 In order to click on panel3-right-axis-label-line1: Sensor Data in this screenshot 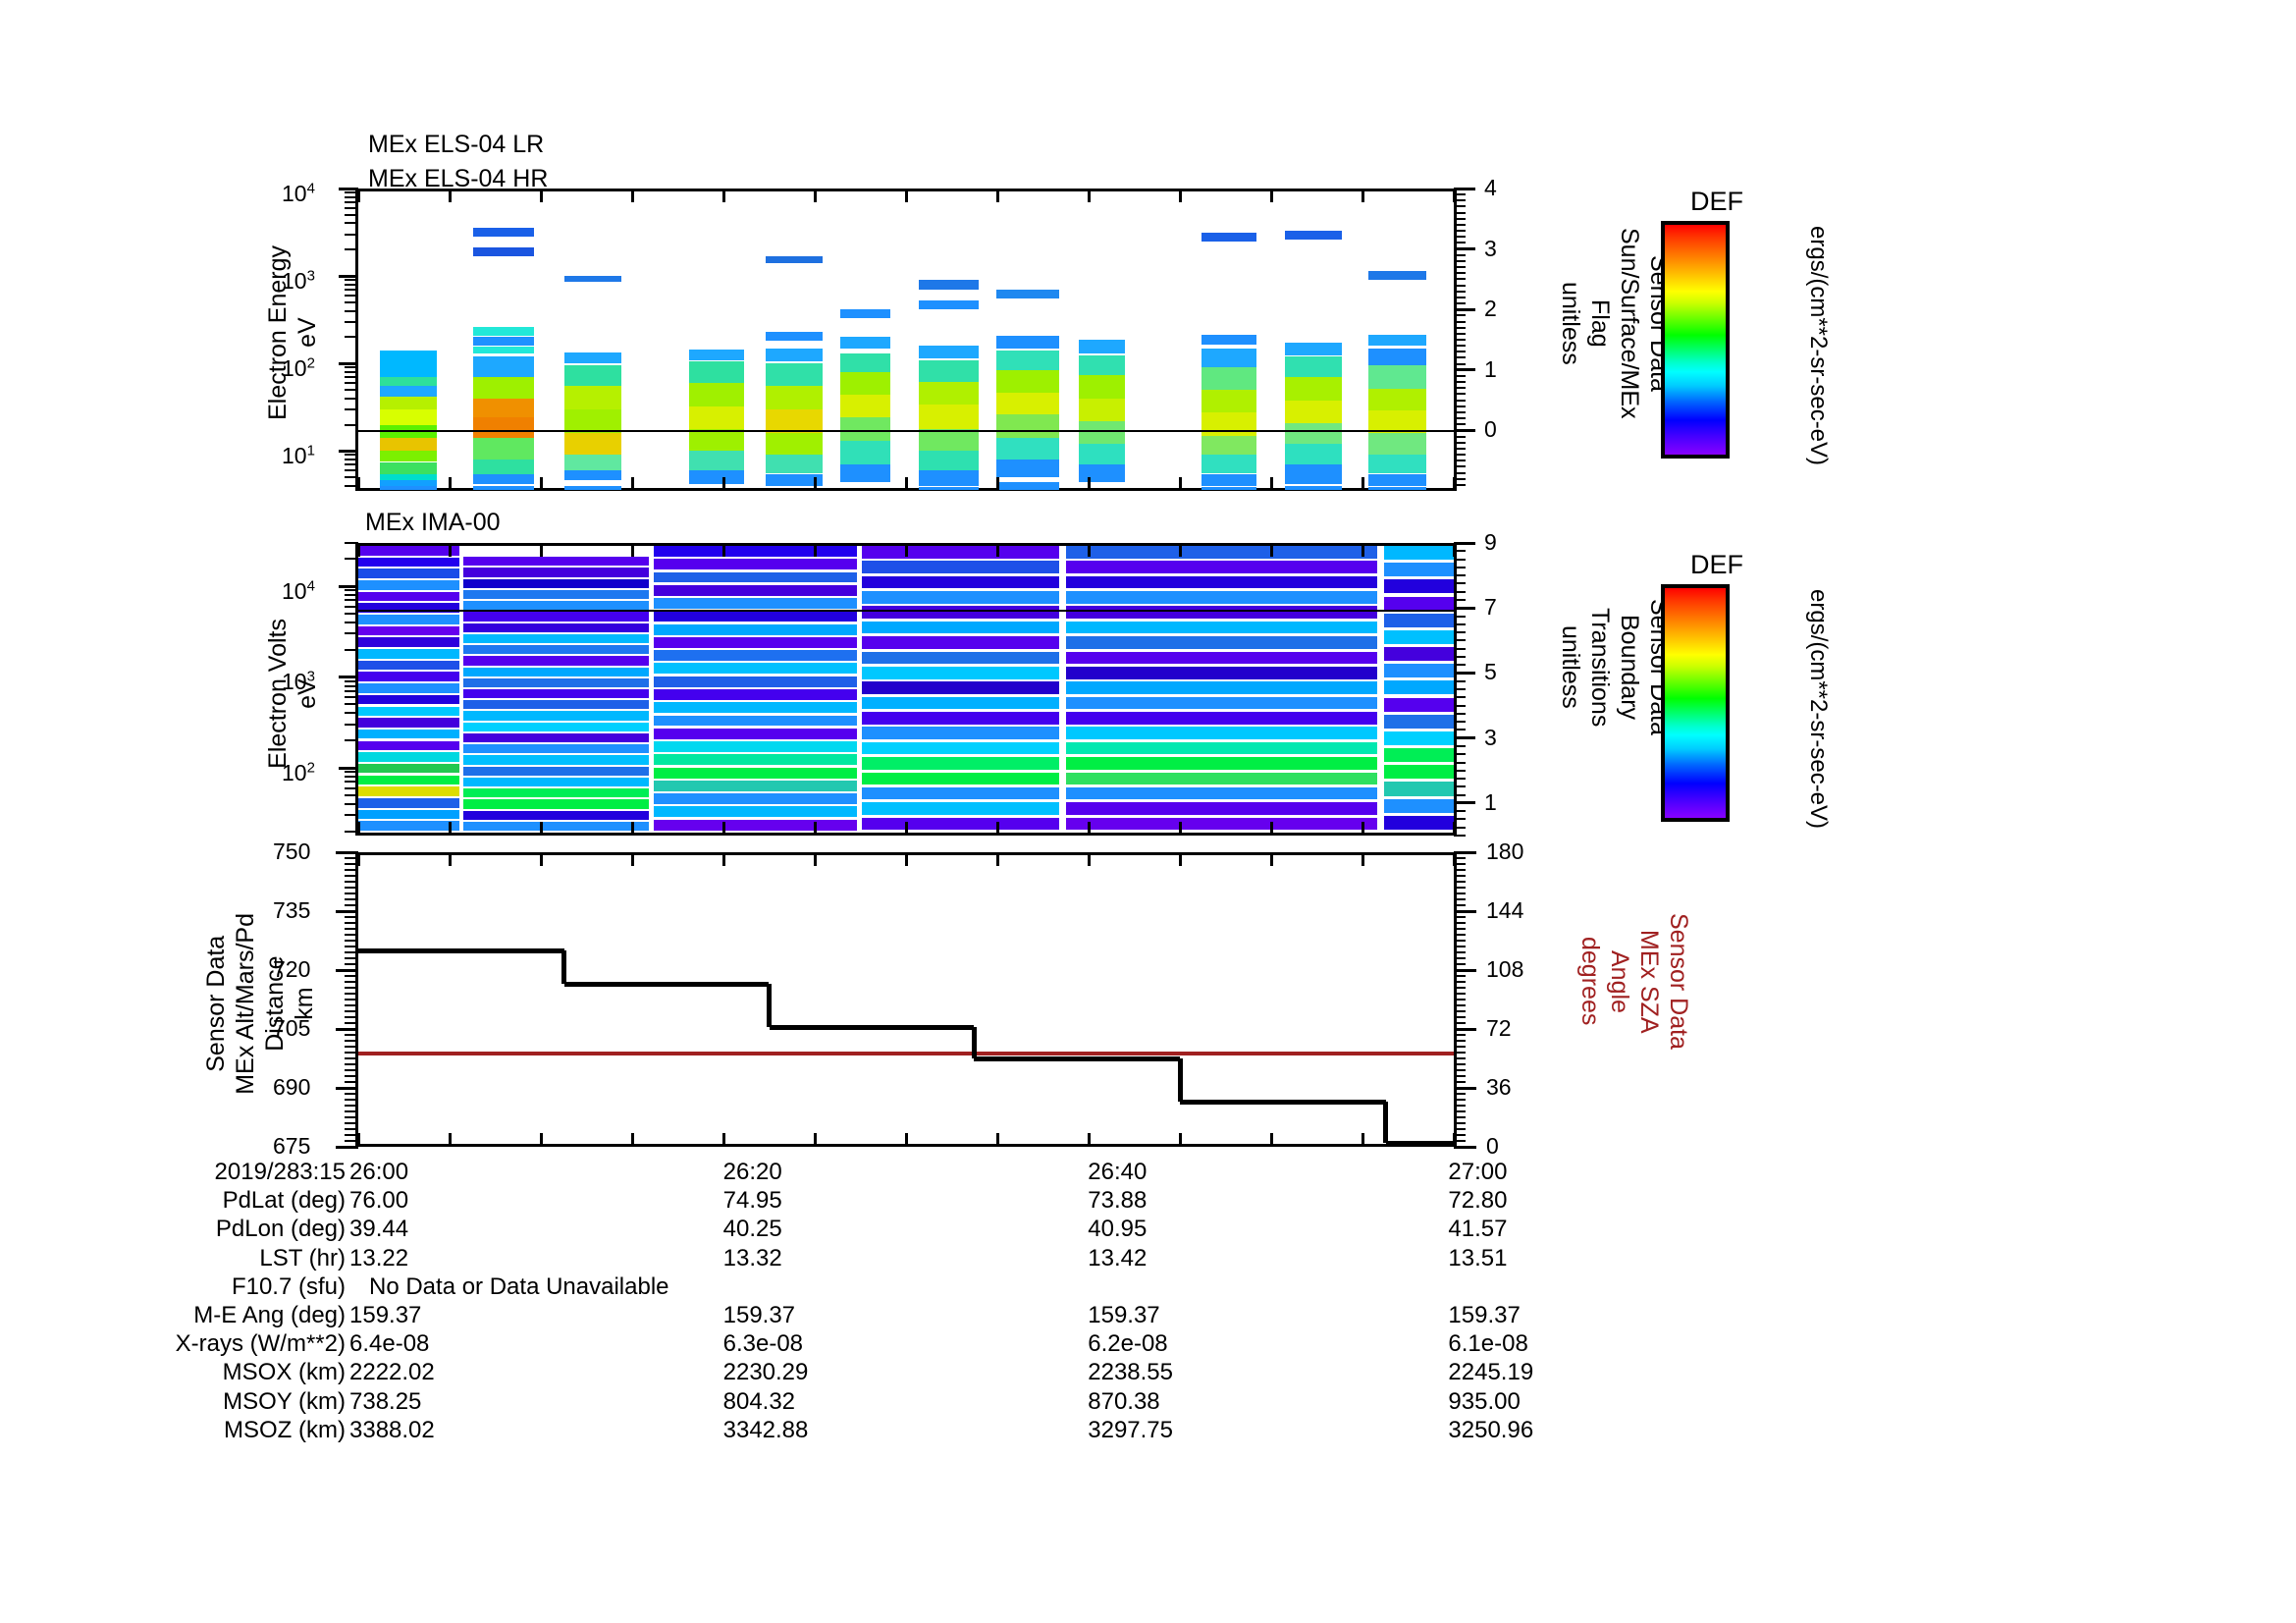, I will do `click(1678, 981)`.